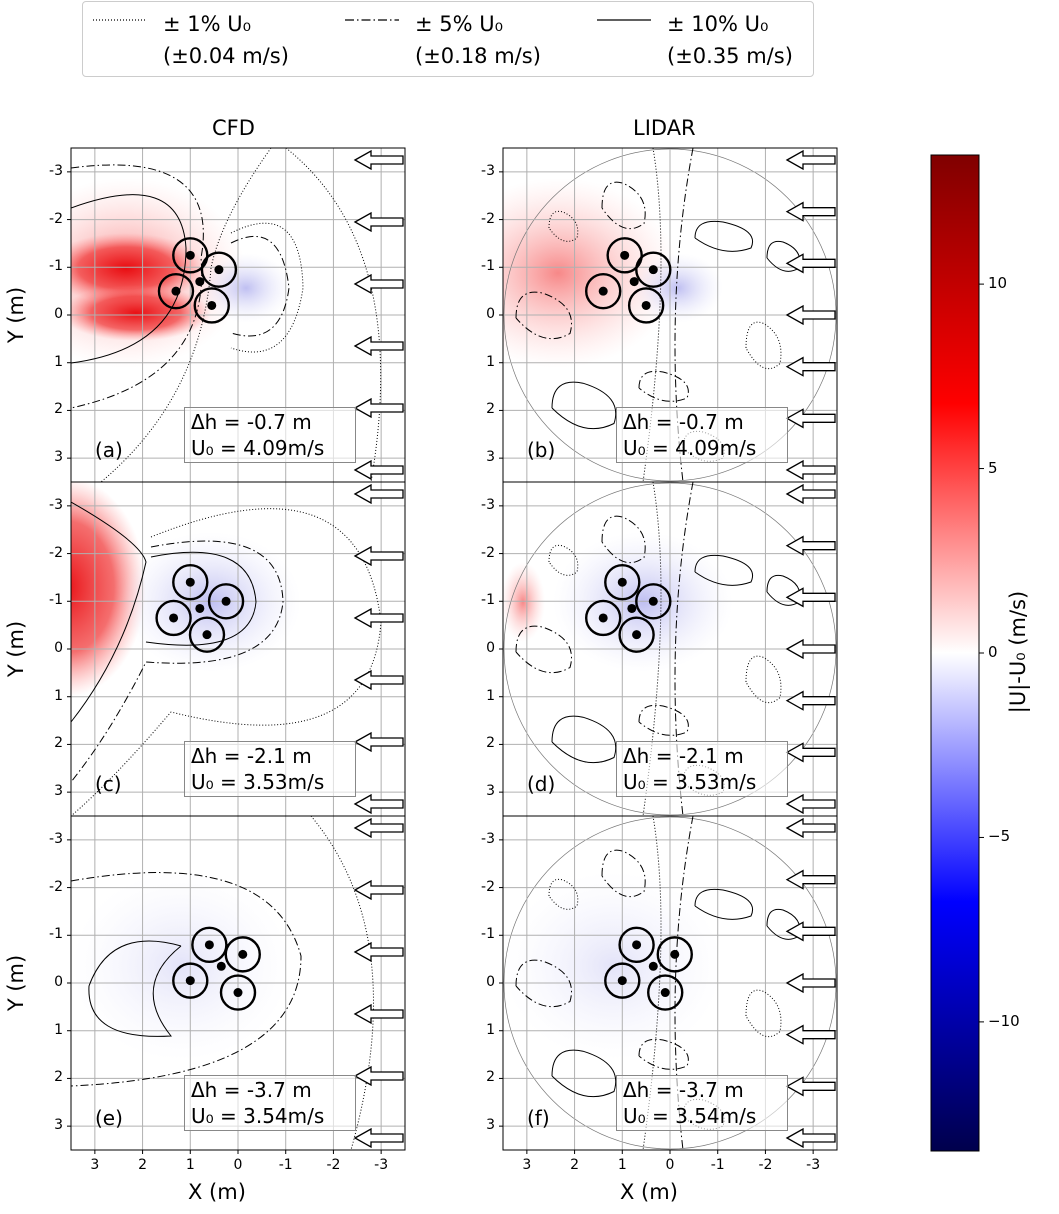 The image size is (1059, 1214). What do you see at coordinates (372, 20) in the screenshot?
I see `legend-swatches` at bounding box center [372, 20].